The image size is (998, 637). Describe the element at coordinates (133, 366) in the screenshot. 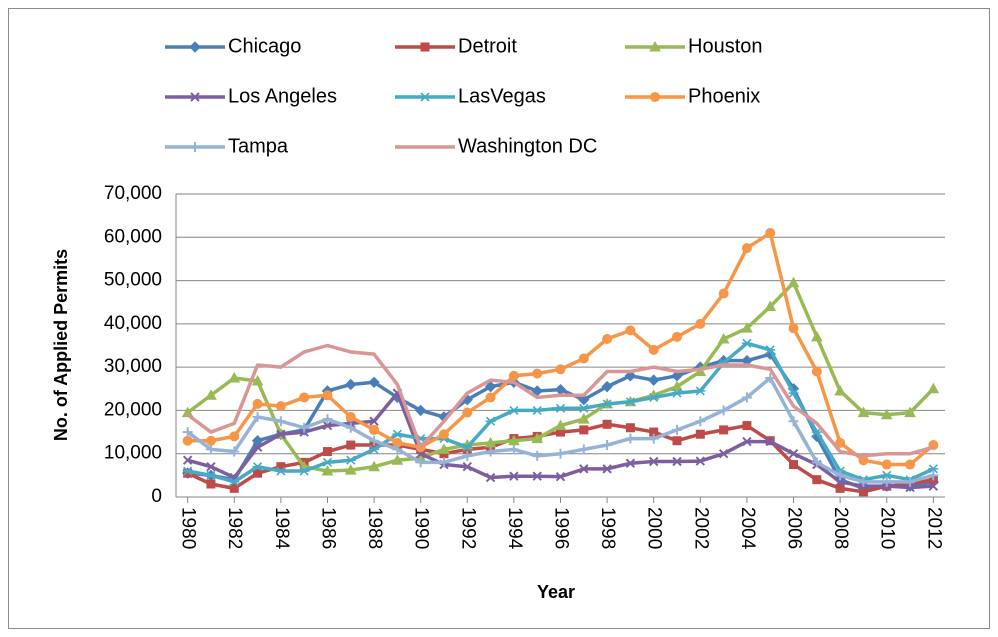

I see `y-tick-label: 30,000` at that location.